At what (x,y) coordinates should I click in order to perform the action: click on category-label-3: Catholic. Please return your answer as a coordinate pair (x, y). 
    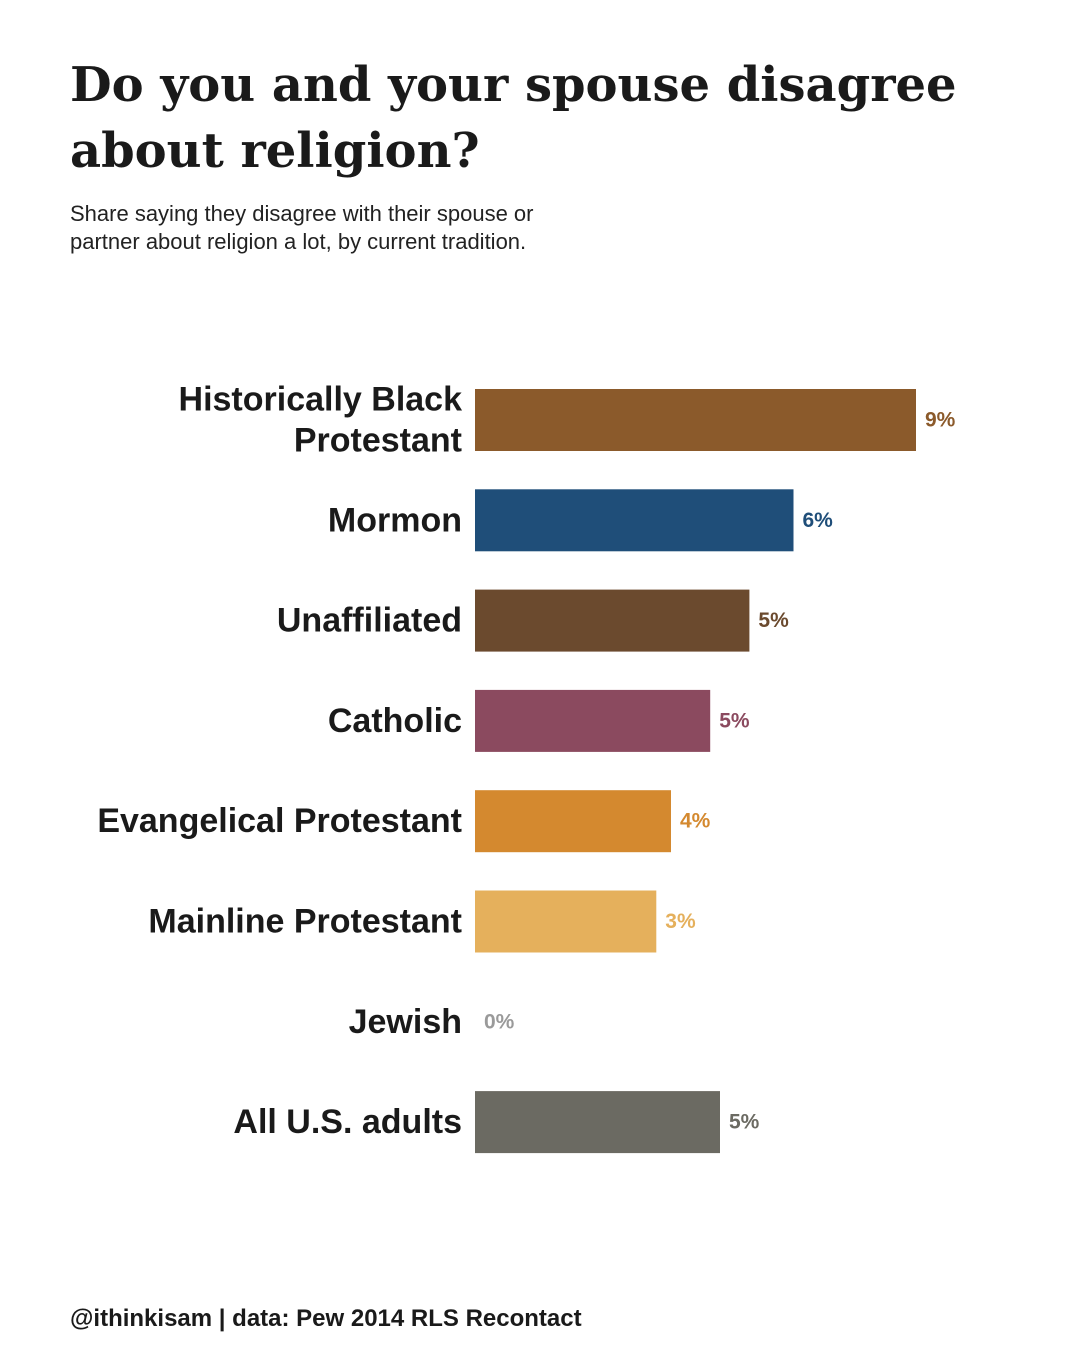
    Looking at the image, I should click on (395, 721).